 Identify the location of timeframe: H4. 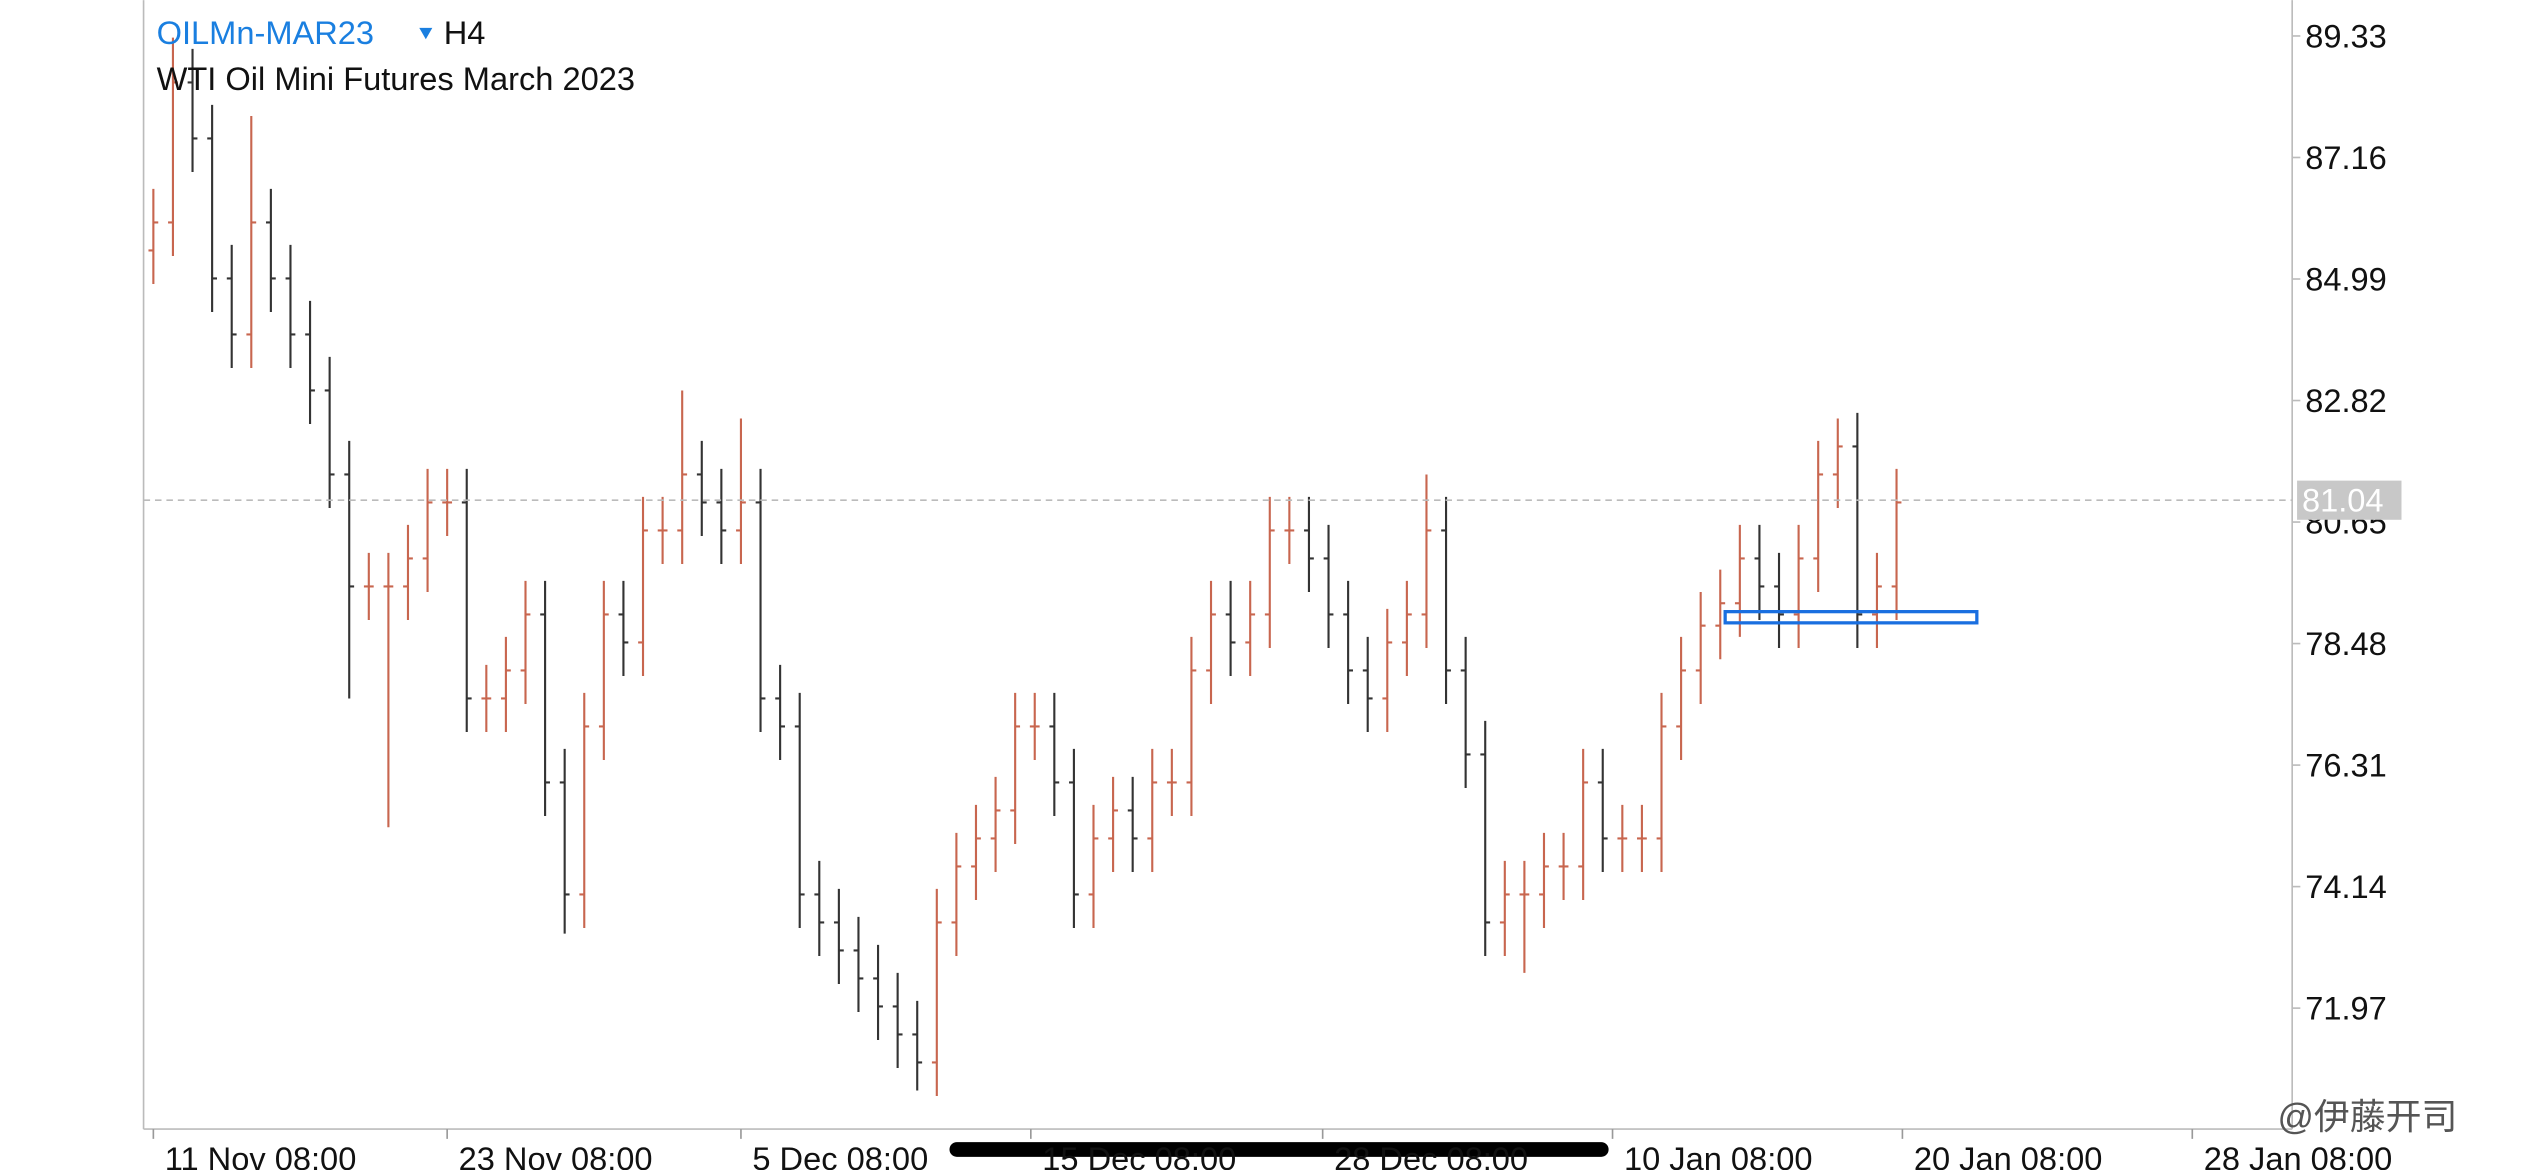
(465, 32).